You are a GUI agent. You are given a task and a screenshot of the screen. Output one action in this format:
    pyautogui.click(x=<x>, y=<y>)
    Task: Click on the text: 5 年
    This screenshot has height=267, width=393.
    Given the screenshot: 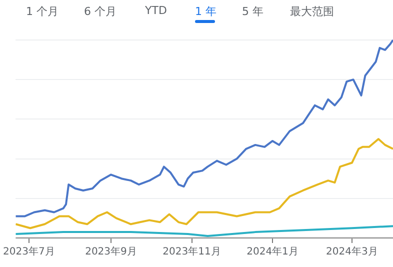 What is the action you would take?
    pyautogui.click(x=253, y=11)
    